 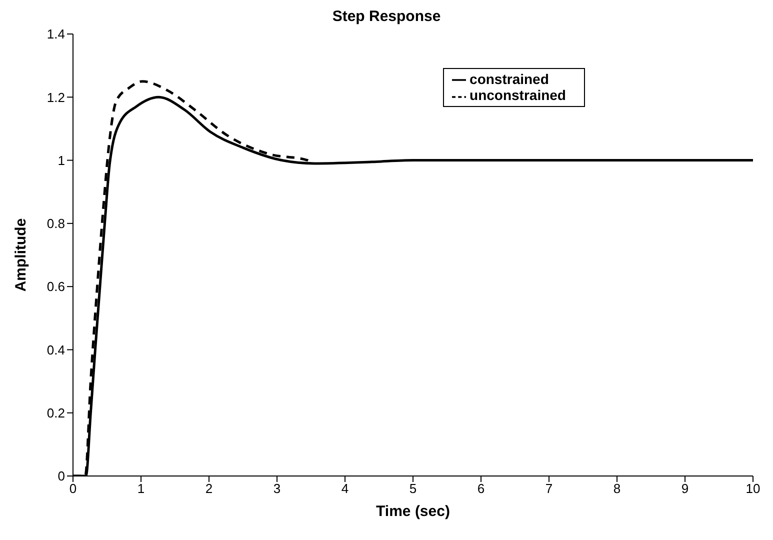 What do you see at coordinates (481, 488) in the screenshot?
I see `x-tick-label: 6` at bounding box center [481, 488].